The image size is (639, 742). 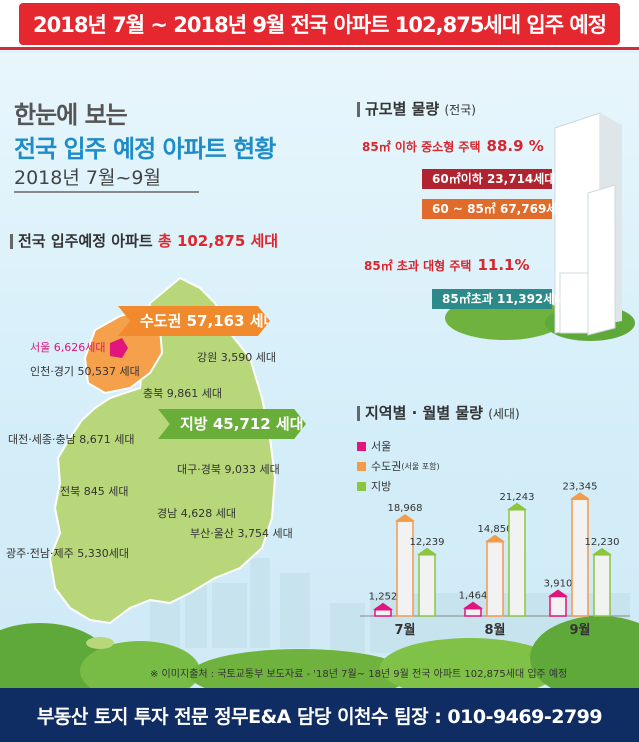 What do you see at coordinates (194, 321) in the screenshot?
I see `capital-arrow-label: 수도권 57,163 세대` at bounding box center [194, 321].